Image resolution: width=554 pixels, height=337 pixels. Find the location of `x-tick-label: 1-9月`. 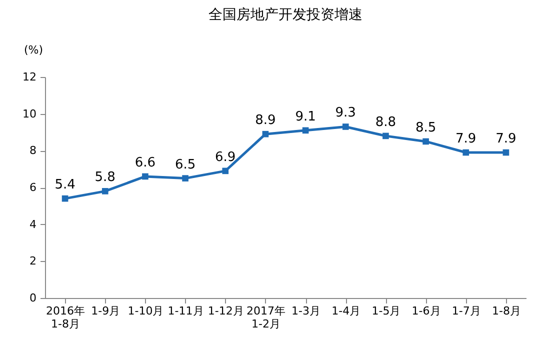

x-tick-label: 1-9月 is located at coordinates (105, 311).